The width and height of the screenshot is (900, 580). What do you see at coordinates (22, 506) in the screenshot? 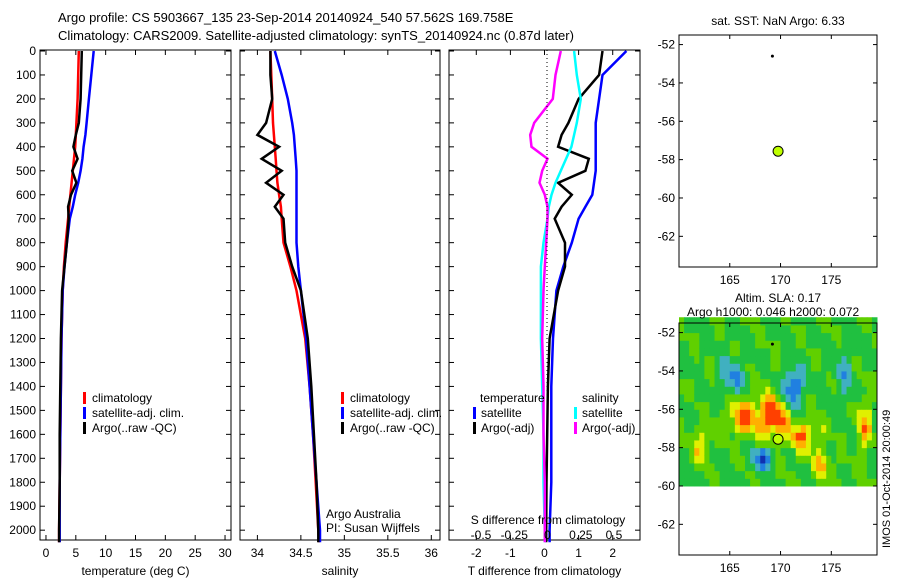
I see `depth-tick-label: 1900` at bounding box center [22, 506].